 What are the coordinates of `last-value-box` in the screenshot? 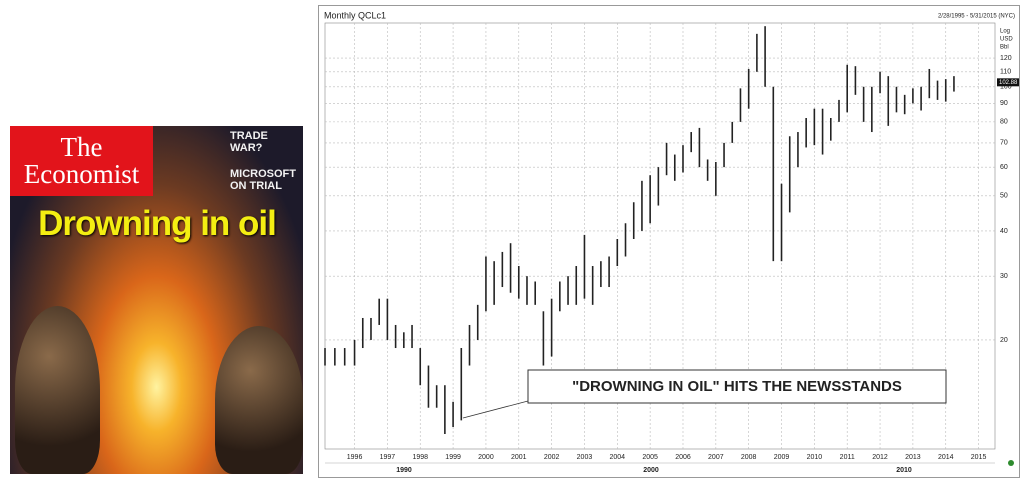 It's located at (1008, 82).